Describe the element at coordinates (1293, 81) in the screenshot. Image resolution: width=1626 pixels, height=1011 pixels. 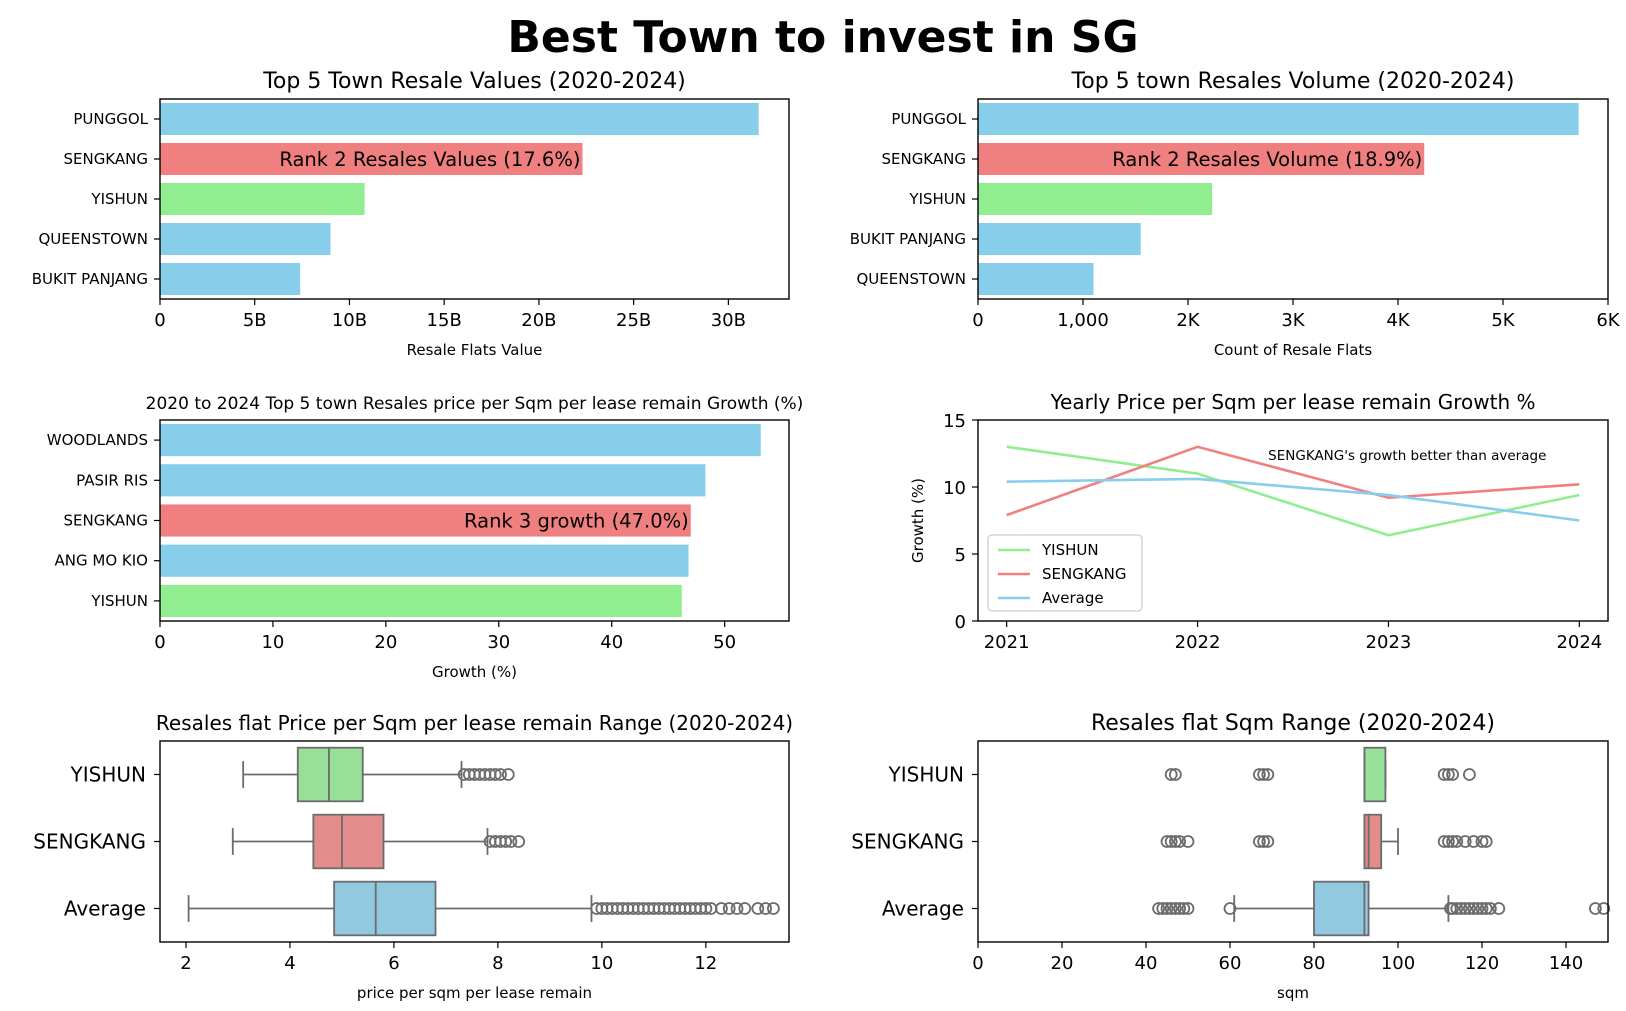
I see `chart-1-title: Top 5 town Resales Volume (2020-2024)` at that location.